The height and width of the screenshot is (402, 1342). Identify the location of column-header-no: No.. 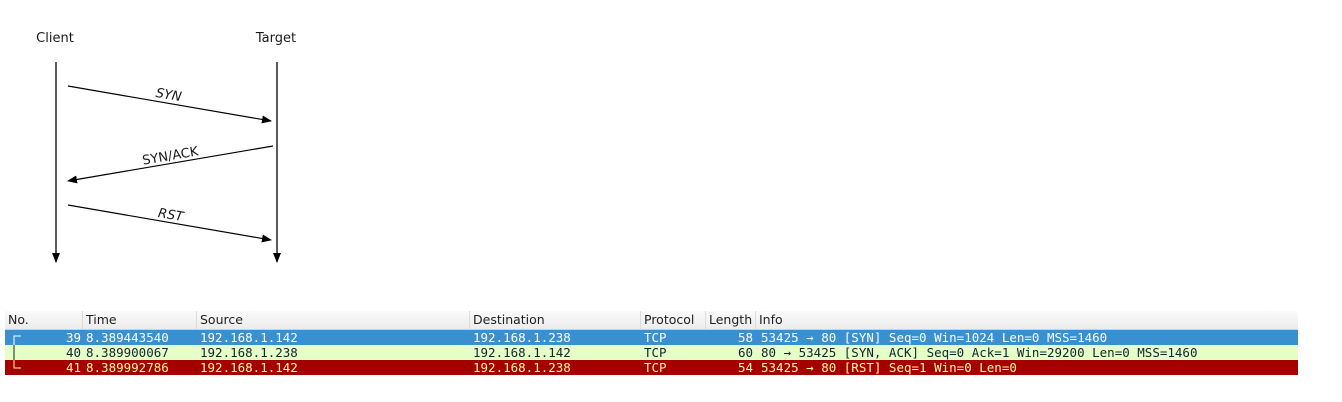
(44, 320).